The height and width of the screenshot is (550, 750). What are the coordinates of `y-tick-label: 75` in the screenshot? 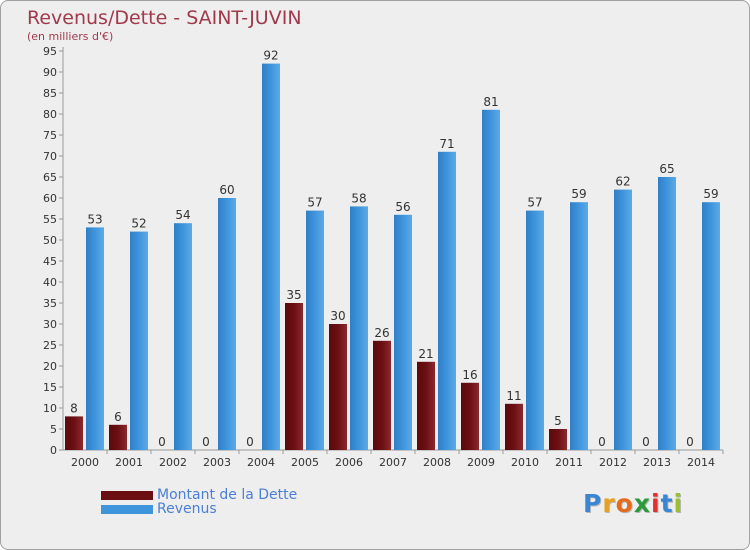 It's located at (50, 135).